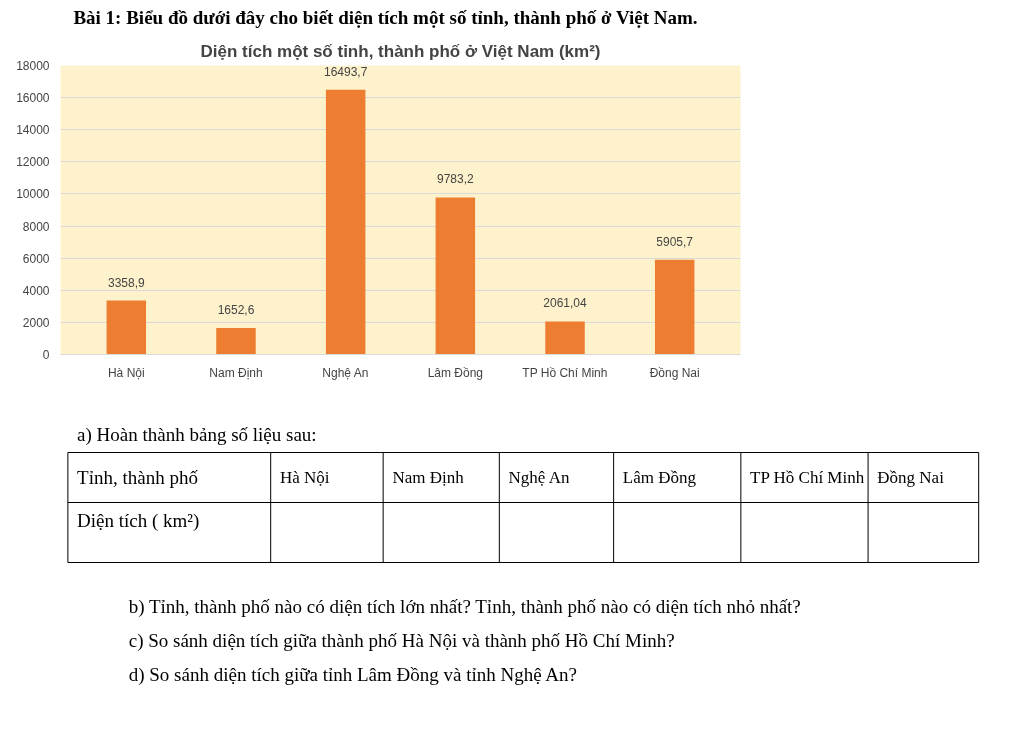 This screenshot has width=1024, height=741. I want to click on text: TP Hồ Chí Minh, so click(807, 477).